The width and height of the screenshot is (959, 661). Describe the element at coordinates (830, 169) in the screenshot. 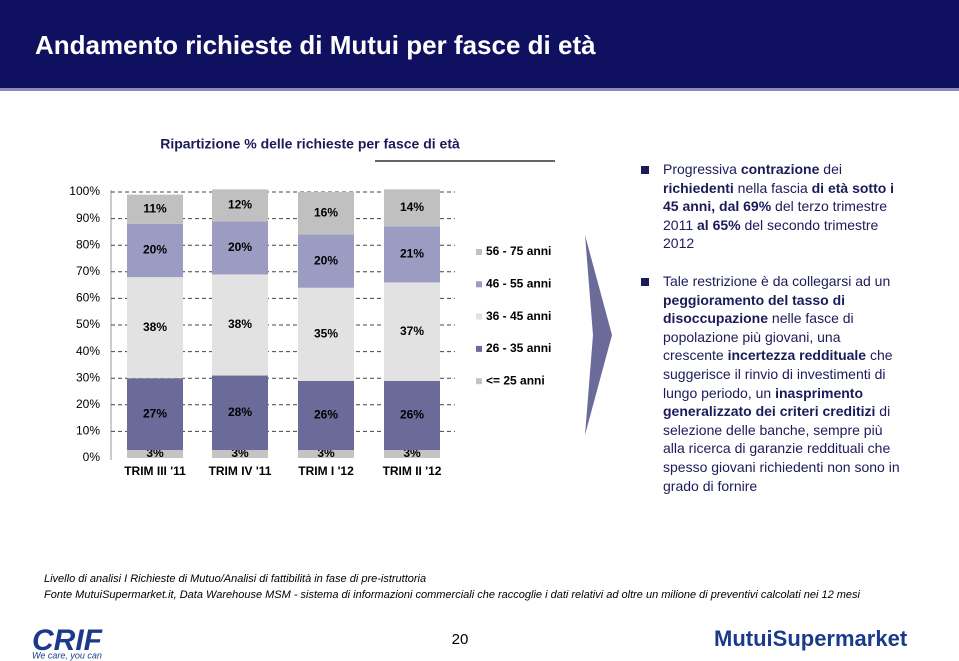

I see `text: dei` at that location.